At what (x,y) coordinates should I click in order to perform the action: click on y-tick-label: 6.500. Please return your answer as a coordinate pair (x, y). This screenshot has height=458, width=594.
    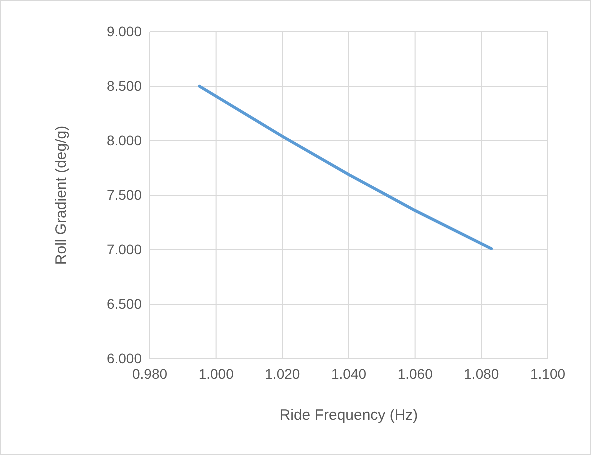
    Looking at the image, I should click on (124, 304).